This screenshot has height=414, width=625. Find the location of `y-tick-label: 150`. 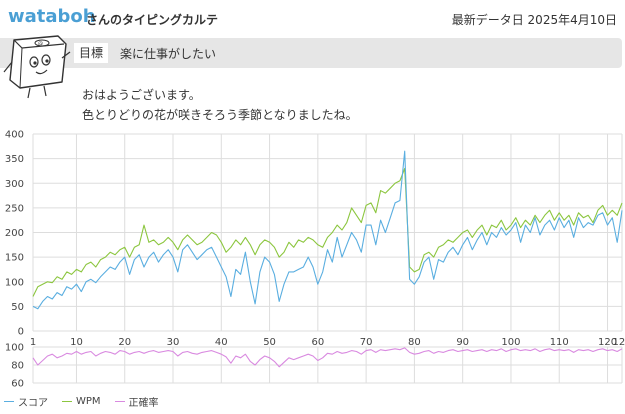

y-tick-label: 150 is located at coordinates (14, 258).